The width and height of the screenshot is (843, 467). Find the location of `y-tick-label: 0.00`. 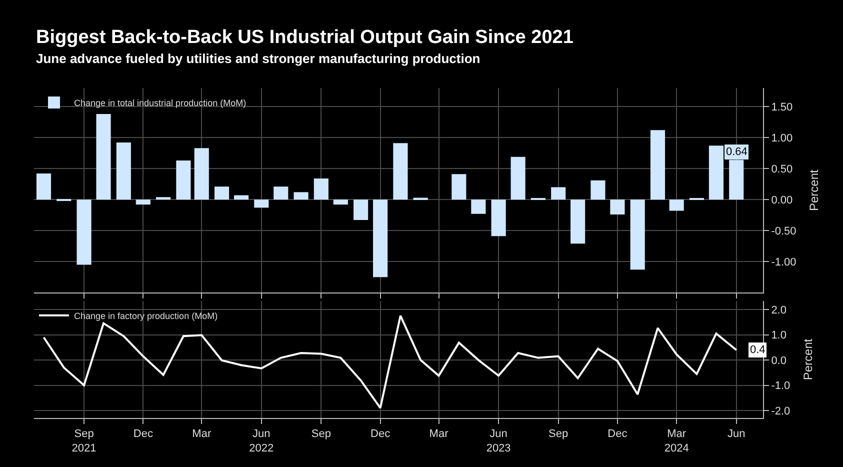

y-tick-label: 0.00 is located at coordinates (782, 200).